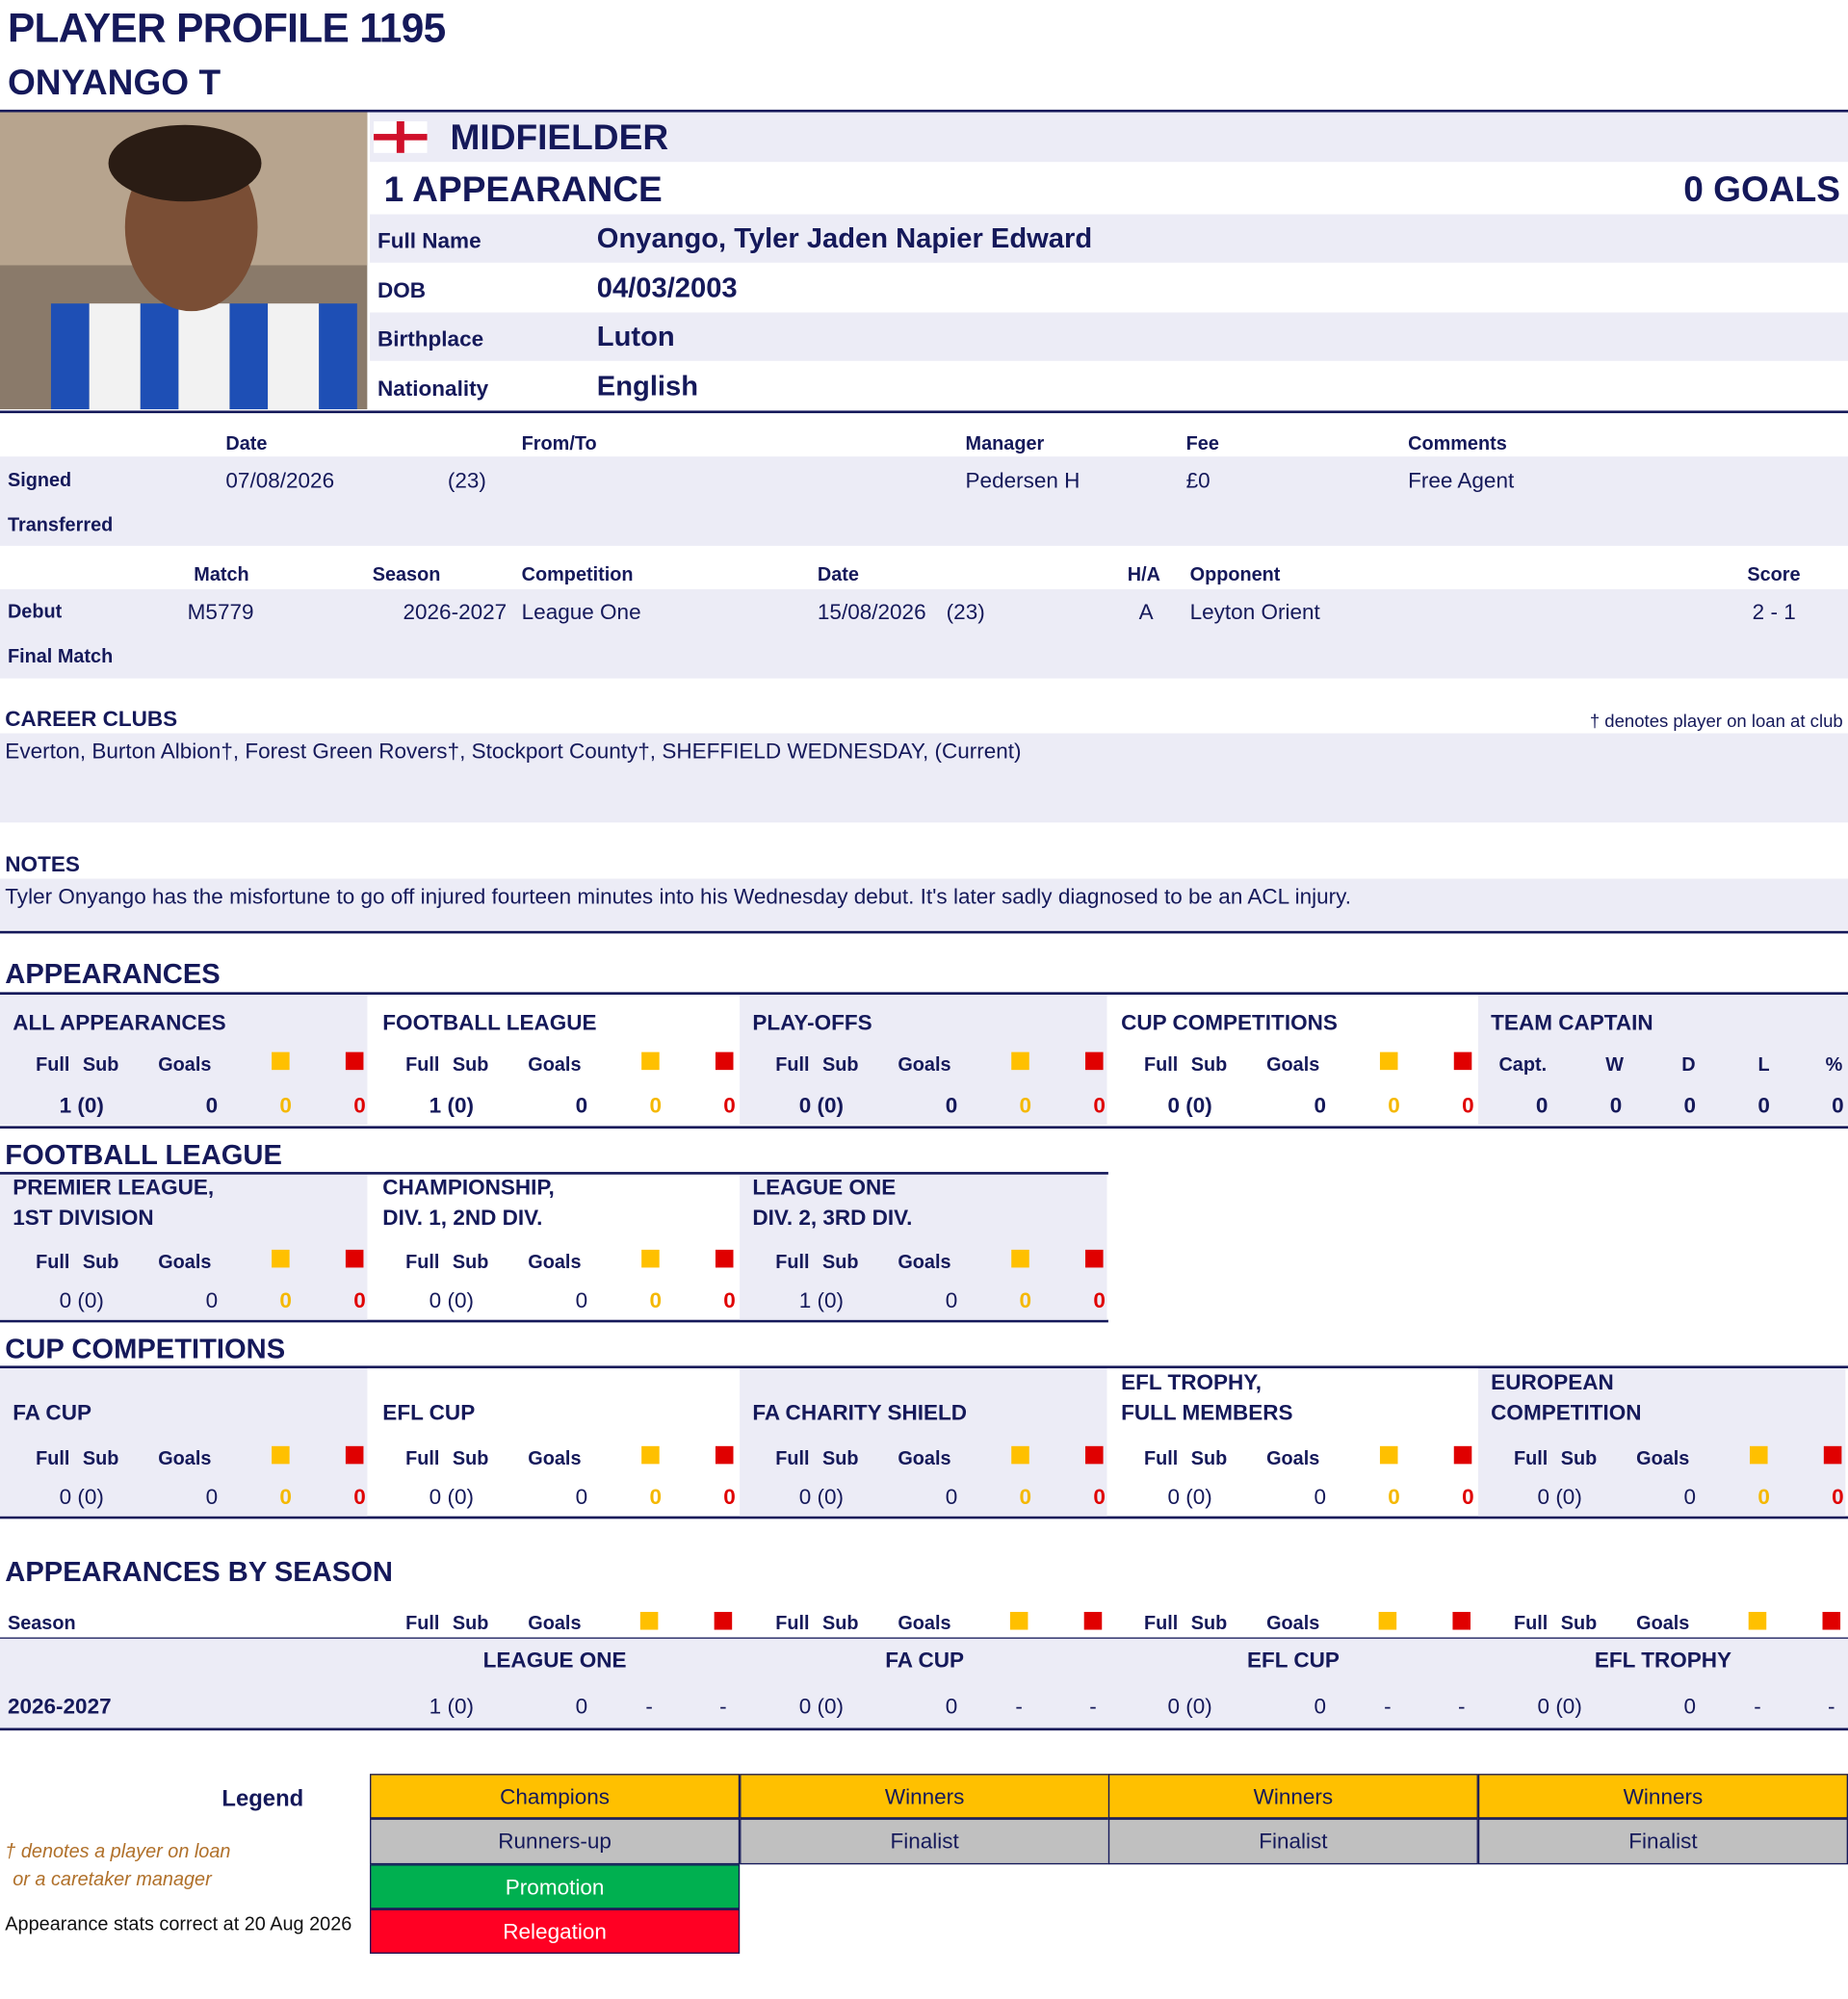  I want to click on block-title: ALL APPEARANCES, so click(119, 1023).